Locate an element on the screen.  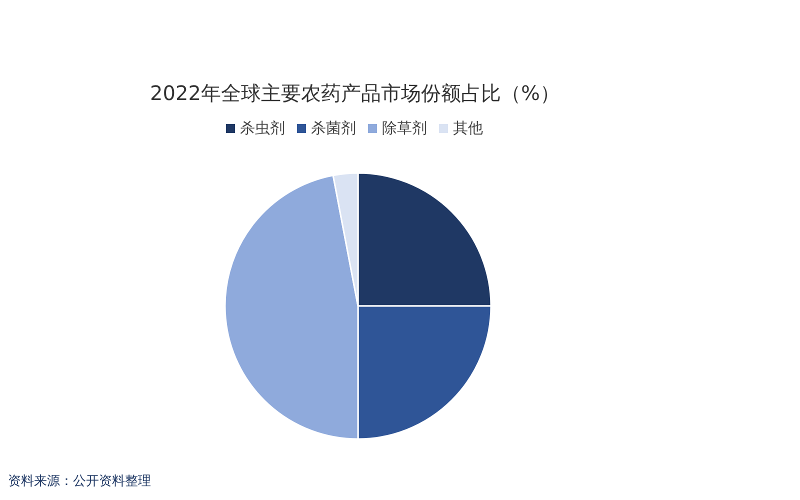
legend-label: 杀菌剂 is located at coordinates (333, 128).